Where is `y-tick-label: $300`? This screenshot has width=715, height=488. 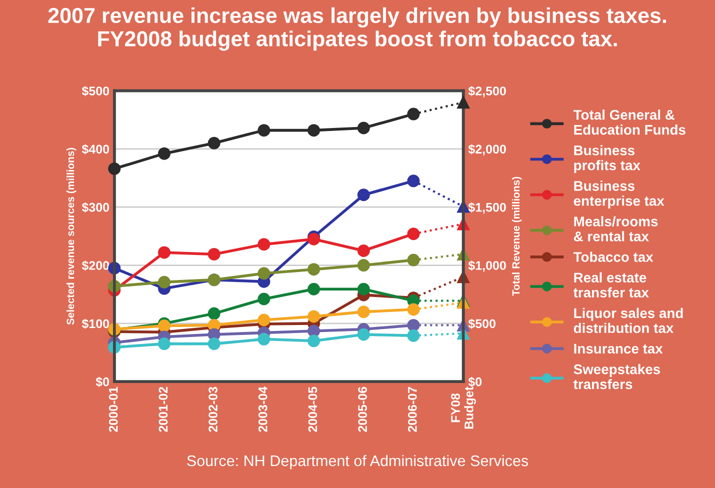 y-tick-label: $300 is located at coordinates (96, 207).